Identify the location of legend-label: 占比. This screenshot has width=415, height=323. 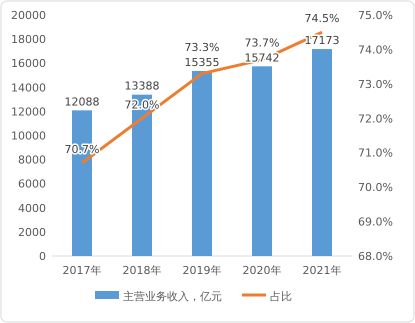
(281, 296).